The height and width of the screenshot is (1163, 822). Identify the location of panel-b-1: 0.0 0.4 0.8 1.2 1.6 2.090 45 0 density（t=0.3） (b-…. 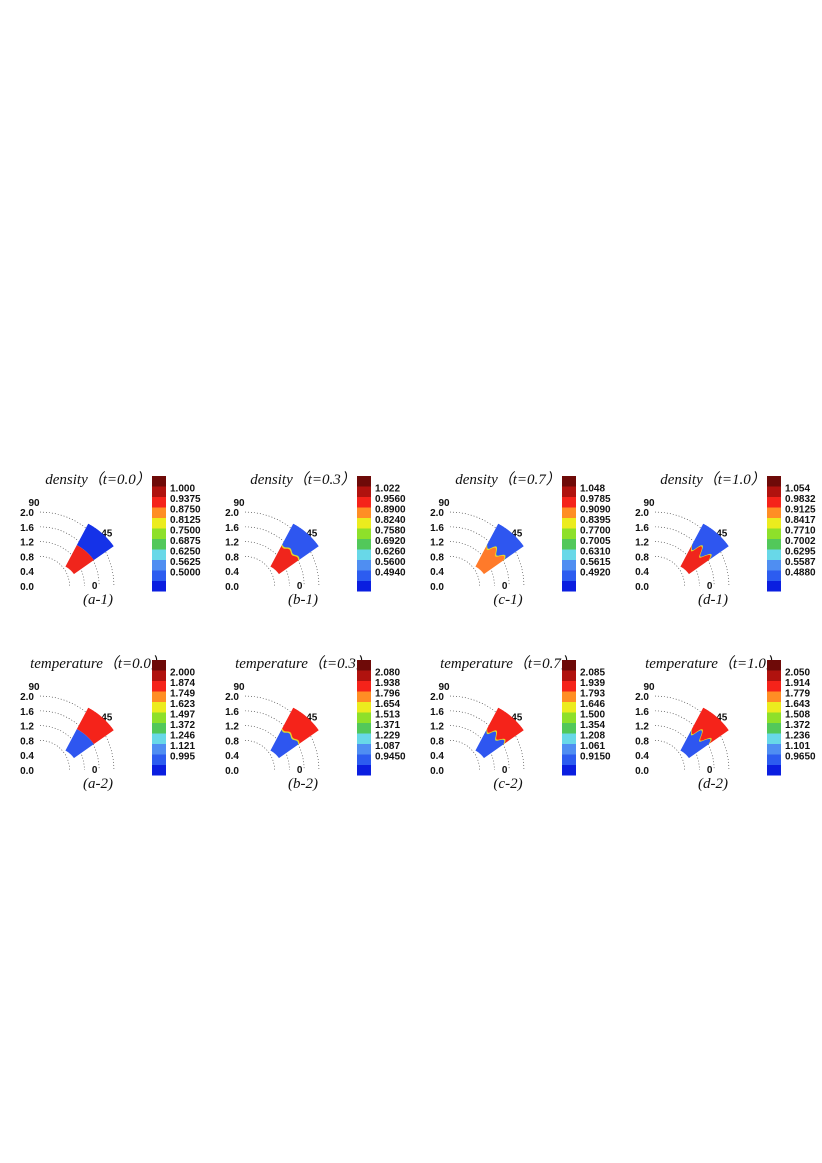
(315, 539).